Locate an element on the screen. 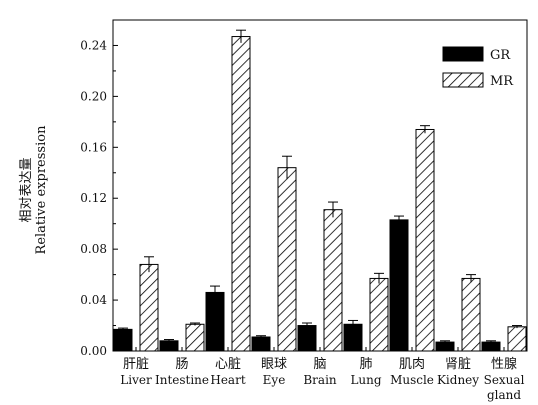  x-tick-label-zh: 眼球 is located at coordinates (274, 364).